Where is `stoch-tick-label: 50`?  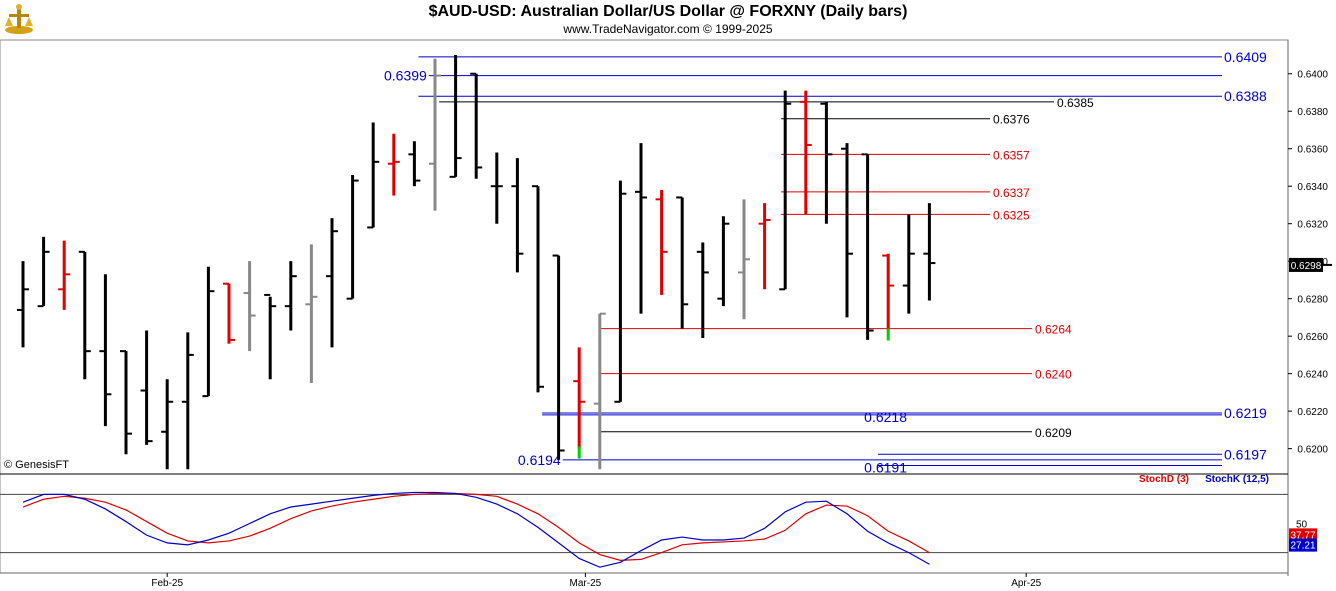 stoch-tick-label: 50 is located at coordinates (1302, 525).